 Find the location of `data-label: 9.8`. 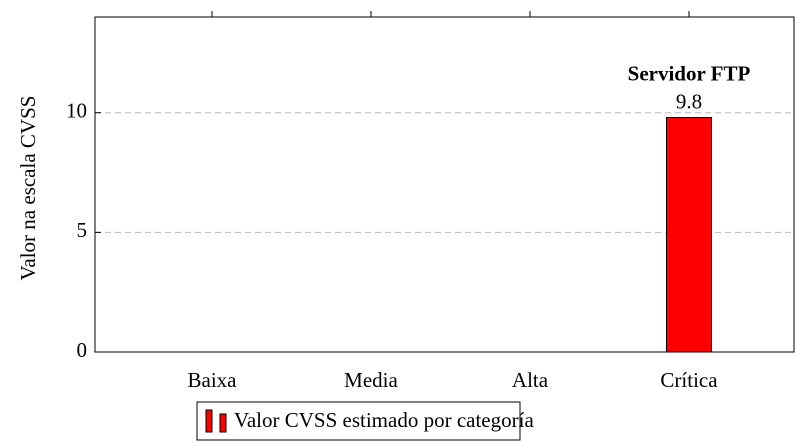

data-label: 9.8 is located at coordinates (689, 101).